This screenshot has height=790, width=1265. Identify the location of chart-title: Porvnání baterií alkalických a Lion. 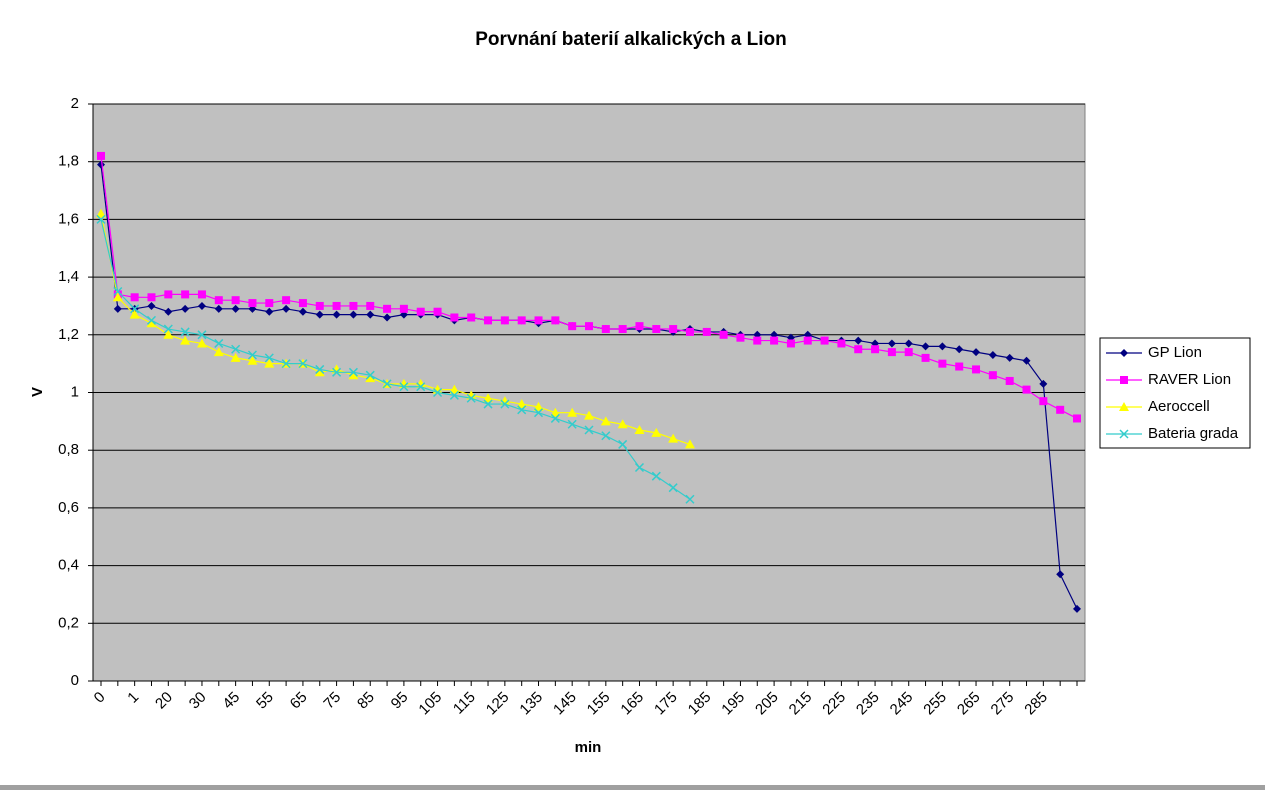
(631, 39).